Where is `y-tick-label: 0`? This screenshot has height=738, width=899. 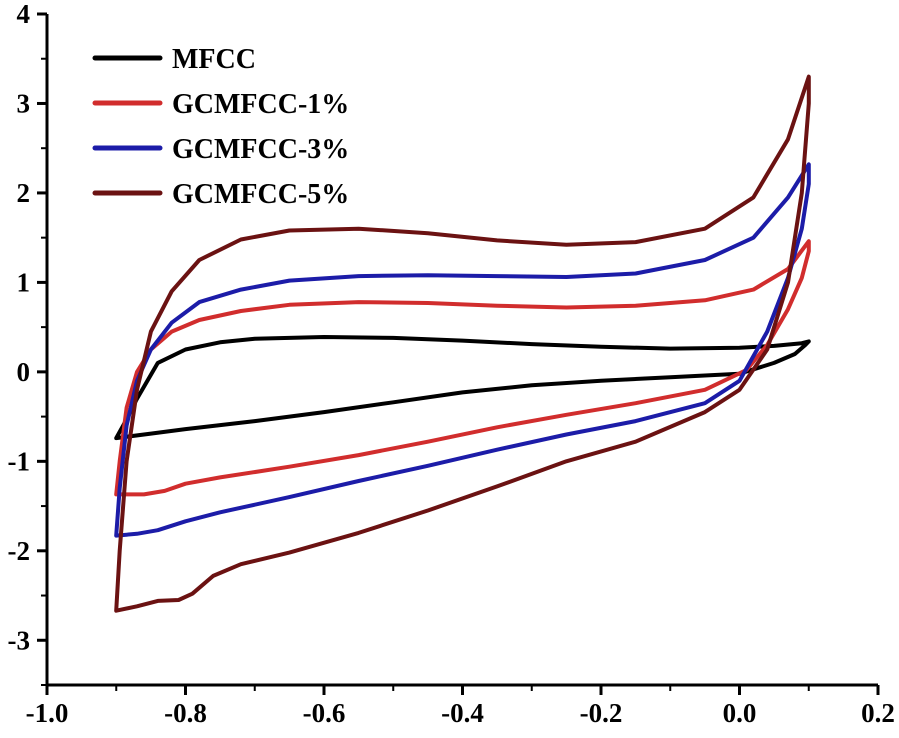
y-tick-label: 0 is located at coordinates (24, 372).